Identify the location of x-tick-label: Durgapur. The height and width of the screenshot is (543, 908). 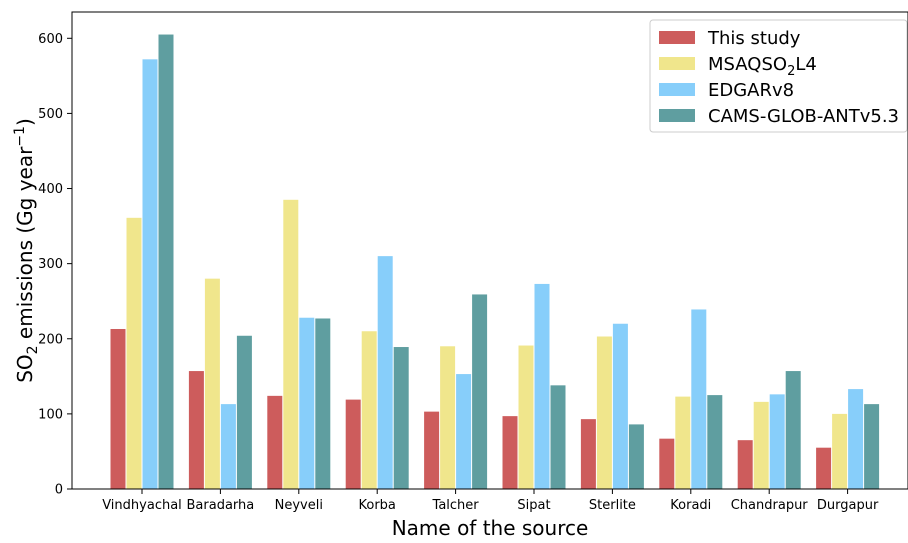
(848, 505).